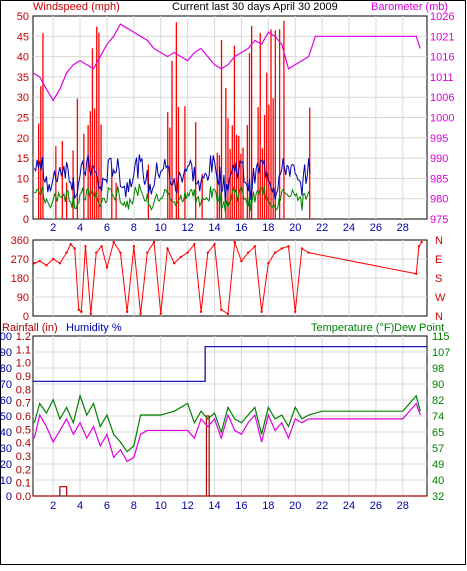  I want to click on wind-x-tick: 16, so click(241, 228).